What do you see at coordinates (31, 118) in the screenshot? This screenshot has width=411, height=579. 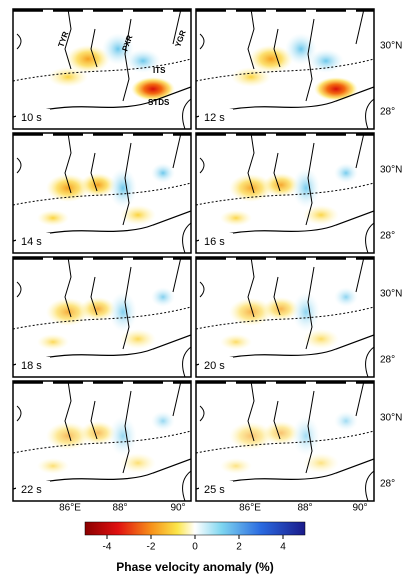 I see `period-label: 10 s` at bounding box center [31, 118].